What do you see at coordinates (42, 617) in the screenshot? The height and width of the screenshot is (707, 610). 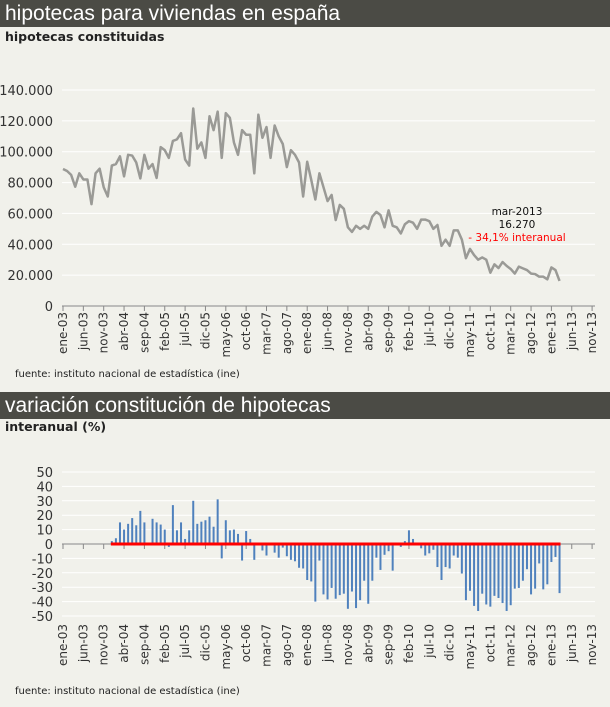 I see `y-tick-label: -50` at bounding box center [42, 617].